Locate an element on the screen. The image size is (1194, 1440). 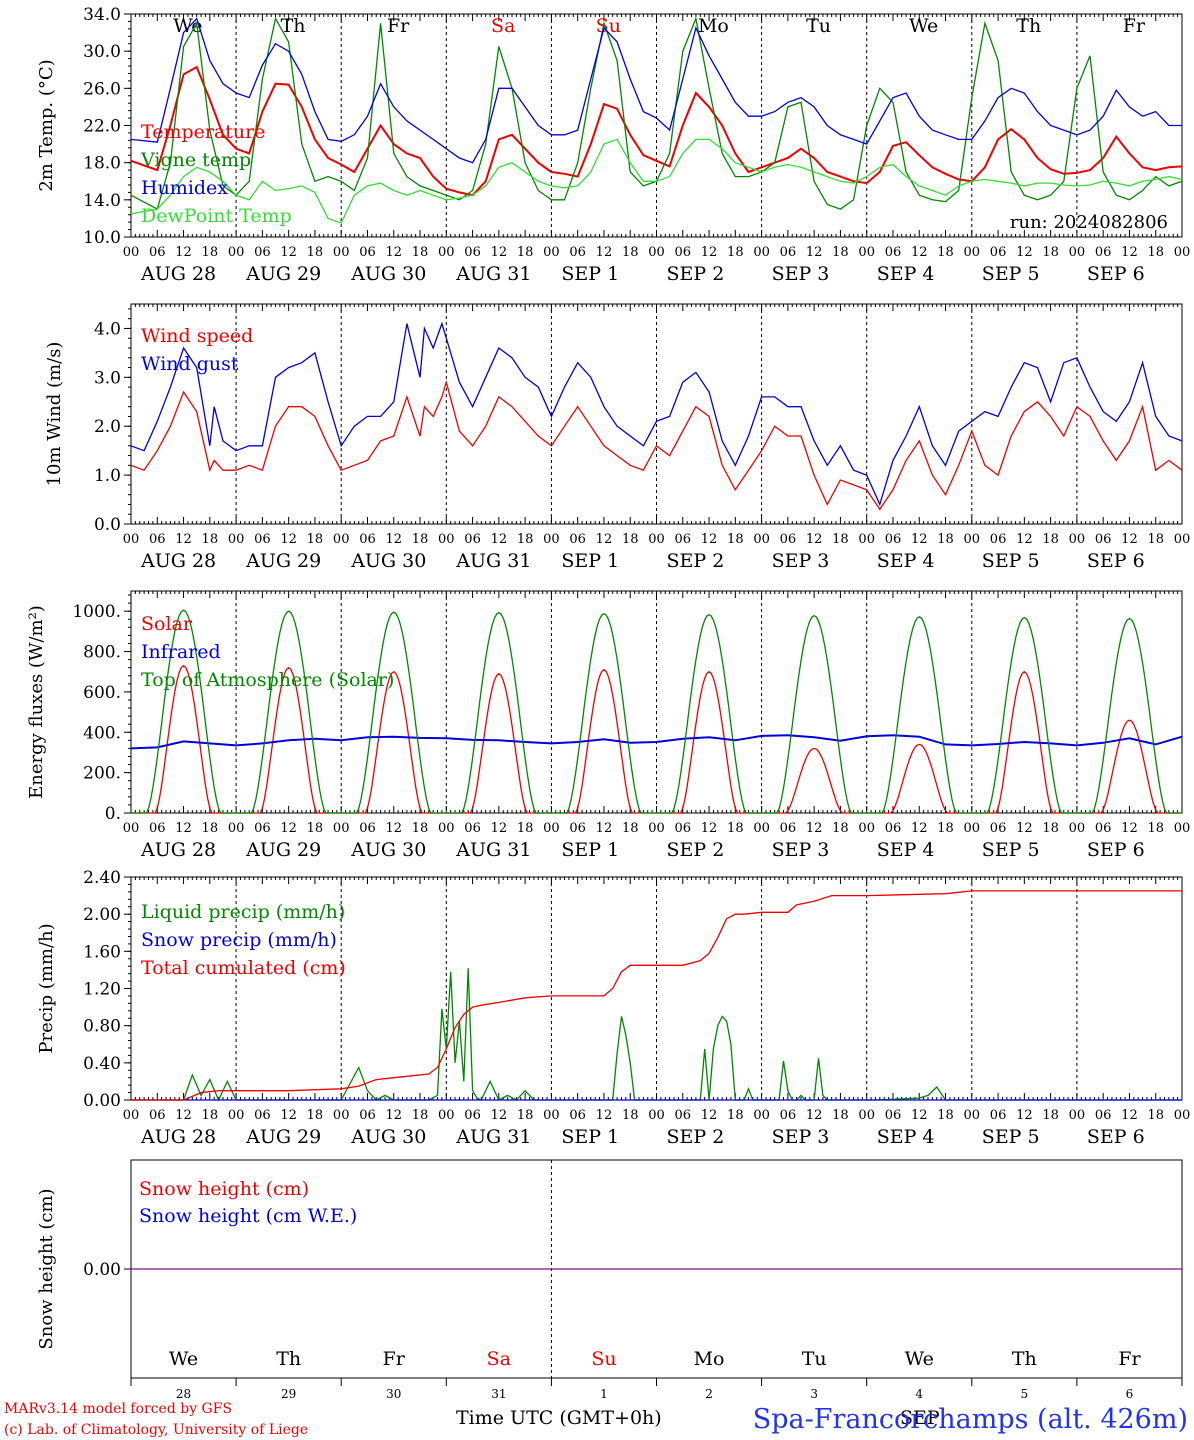
y-axis-label: 2m Temp. (°C) is located at coordinates (46, 125).